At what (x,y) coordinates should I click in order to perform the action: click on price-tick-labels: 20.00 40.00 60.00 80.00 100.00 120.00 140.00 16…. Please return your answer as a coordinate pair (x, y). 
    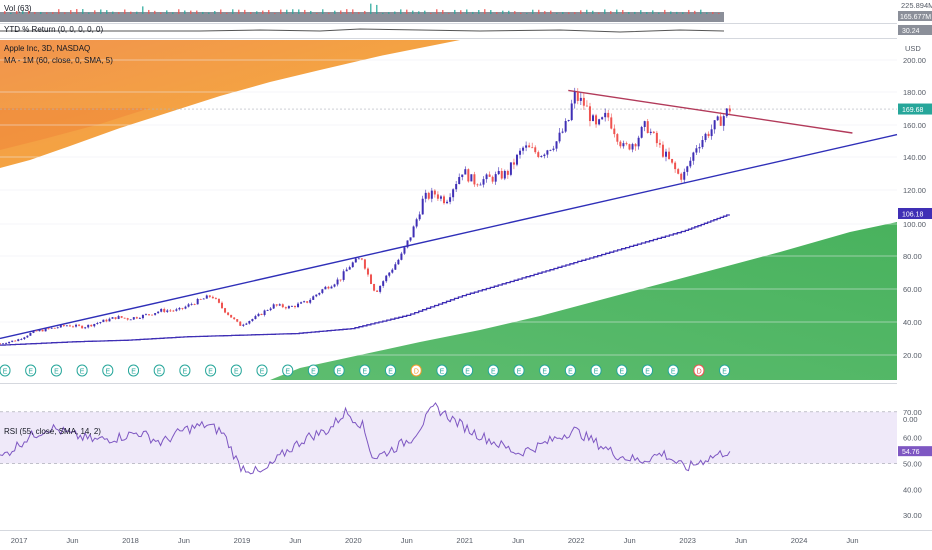
    Looking at the image, I should click on (914, 208).